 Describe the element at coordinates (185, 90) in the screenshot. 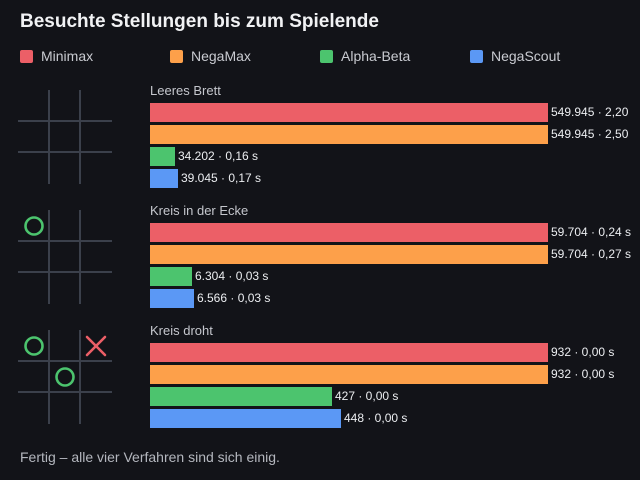

I see `category-label: Leeres Brett` at that location.